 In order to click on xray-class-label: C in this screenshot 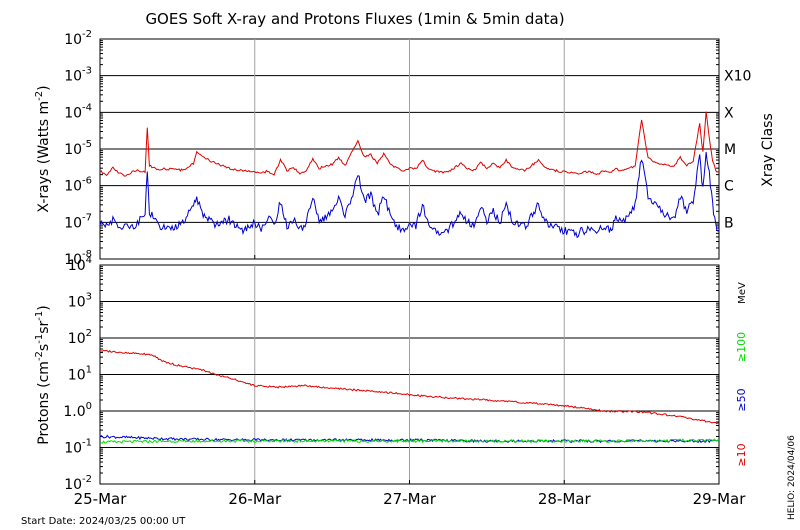, I will do `click(729, 187)`.